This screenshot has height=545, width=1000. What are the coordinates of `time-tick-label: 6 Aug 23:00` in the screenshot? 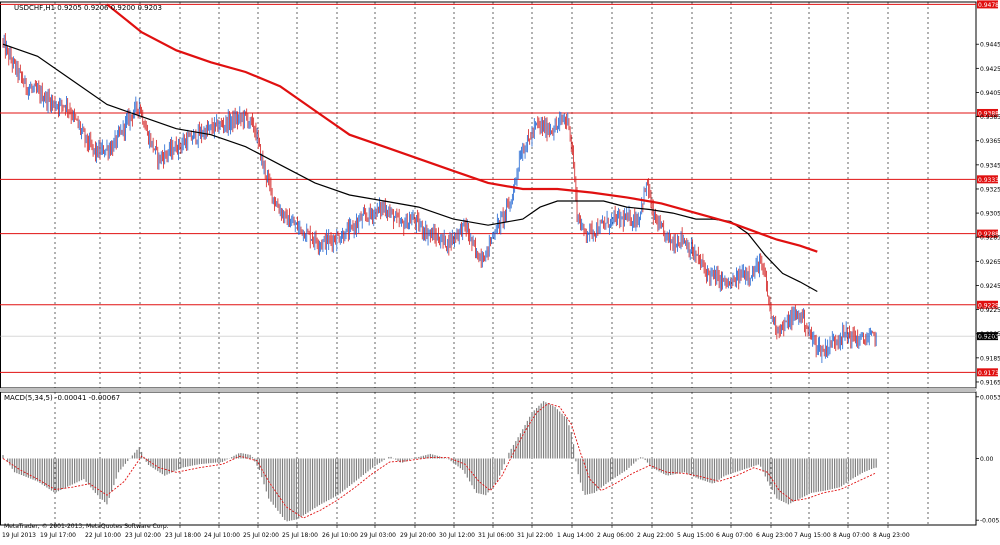 It's located at (774, 535).